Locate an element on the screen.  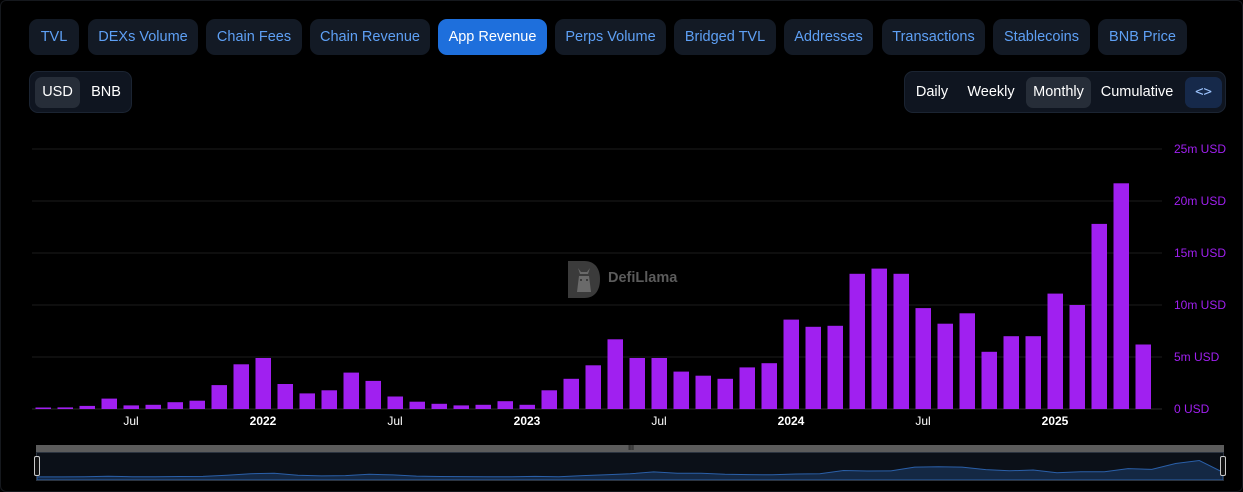
tab-transactions: Transactions is located at coordinates (933, 37).